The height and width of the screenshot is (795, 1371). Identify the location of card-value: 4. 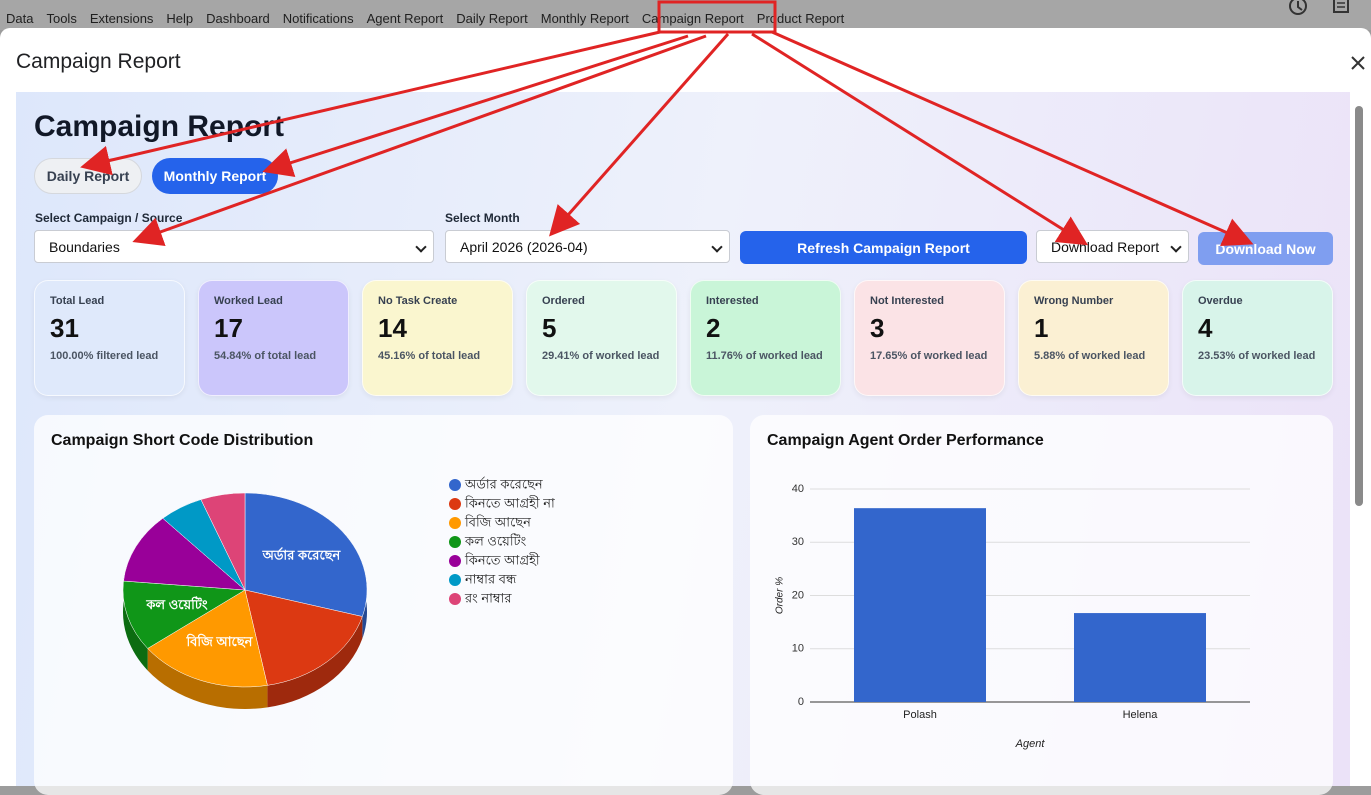
(1205, 328).